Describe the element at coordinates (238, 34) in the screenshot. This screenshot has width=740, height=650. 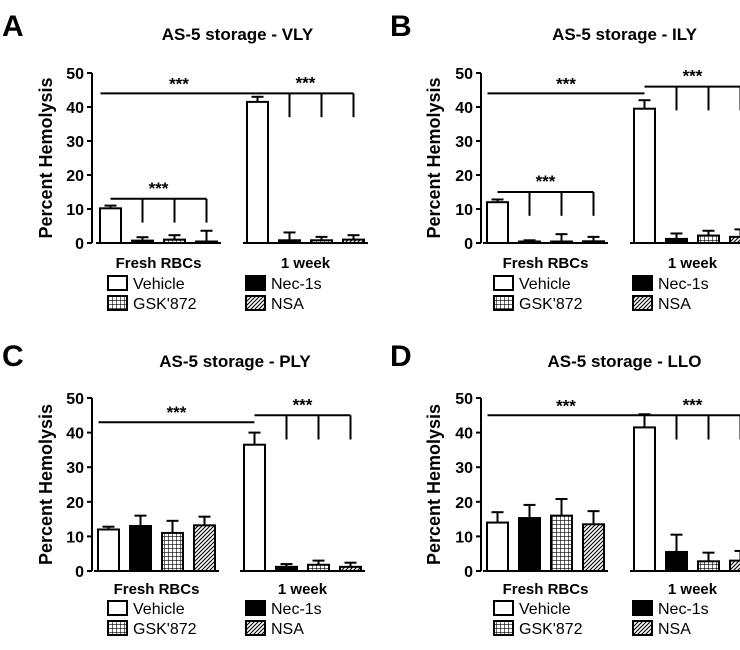
I see `chart-title: AS-5 storage - VLY` at that location.